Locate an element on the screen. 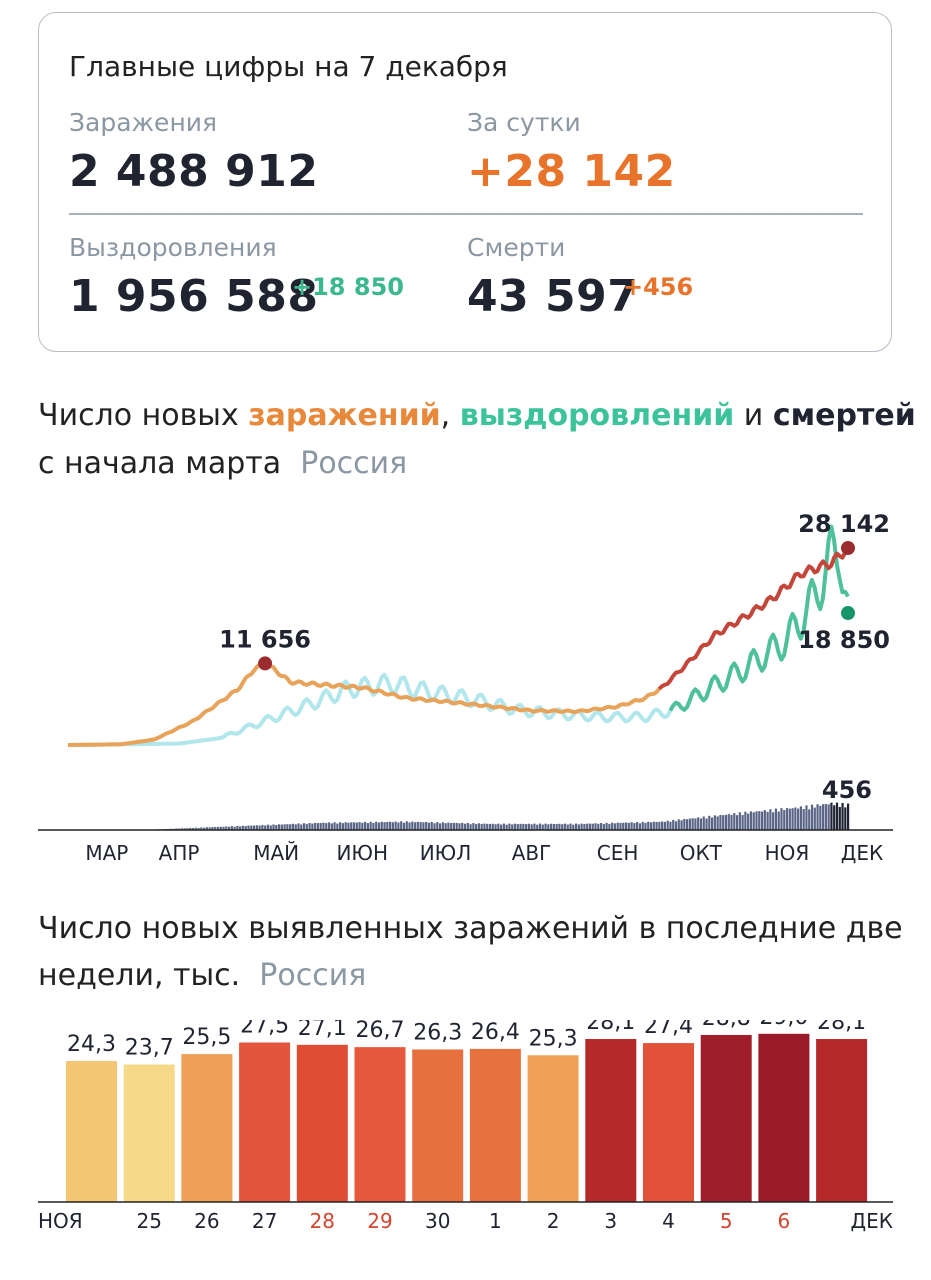  deaths-delta: +456 is located at coordinates (658, 287).